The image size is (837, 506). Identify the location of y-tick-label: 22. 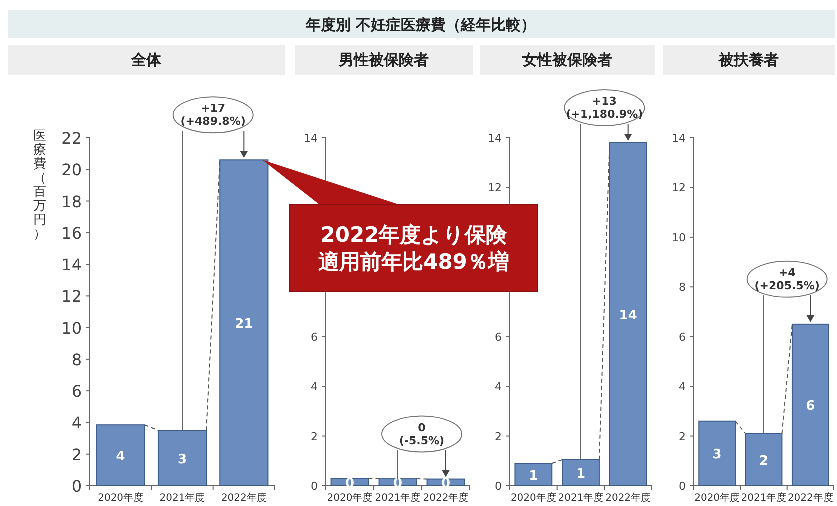
(72, 138).